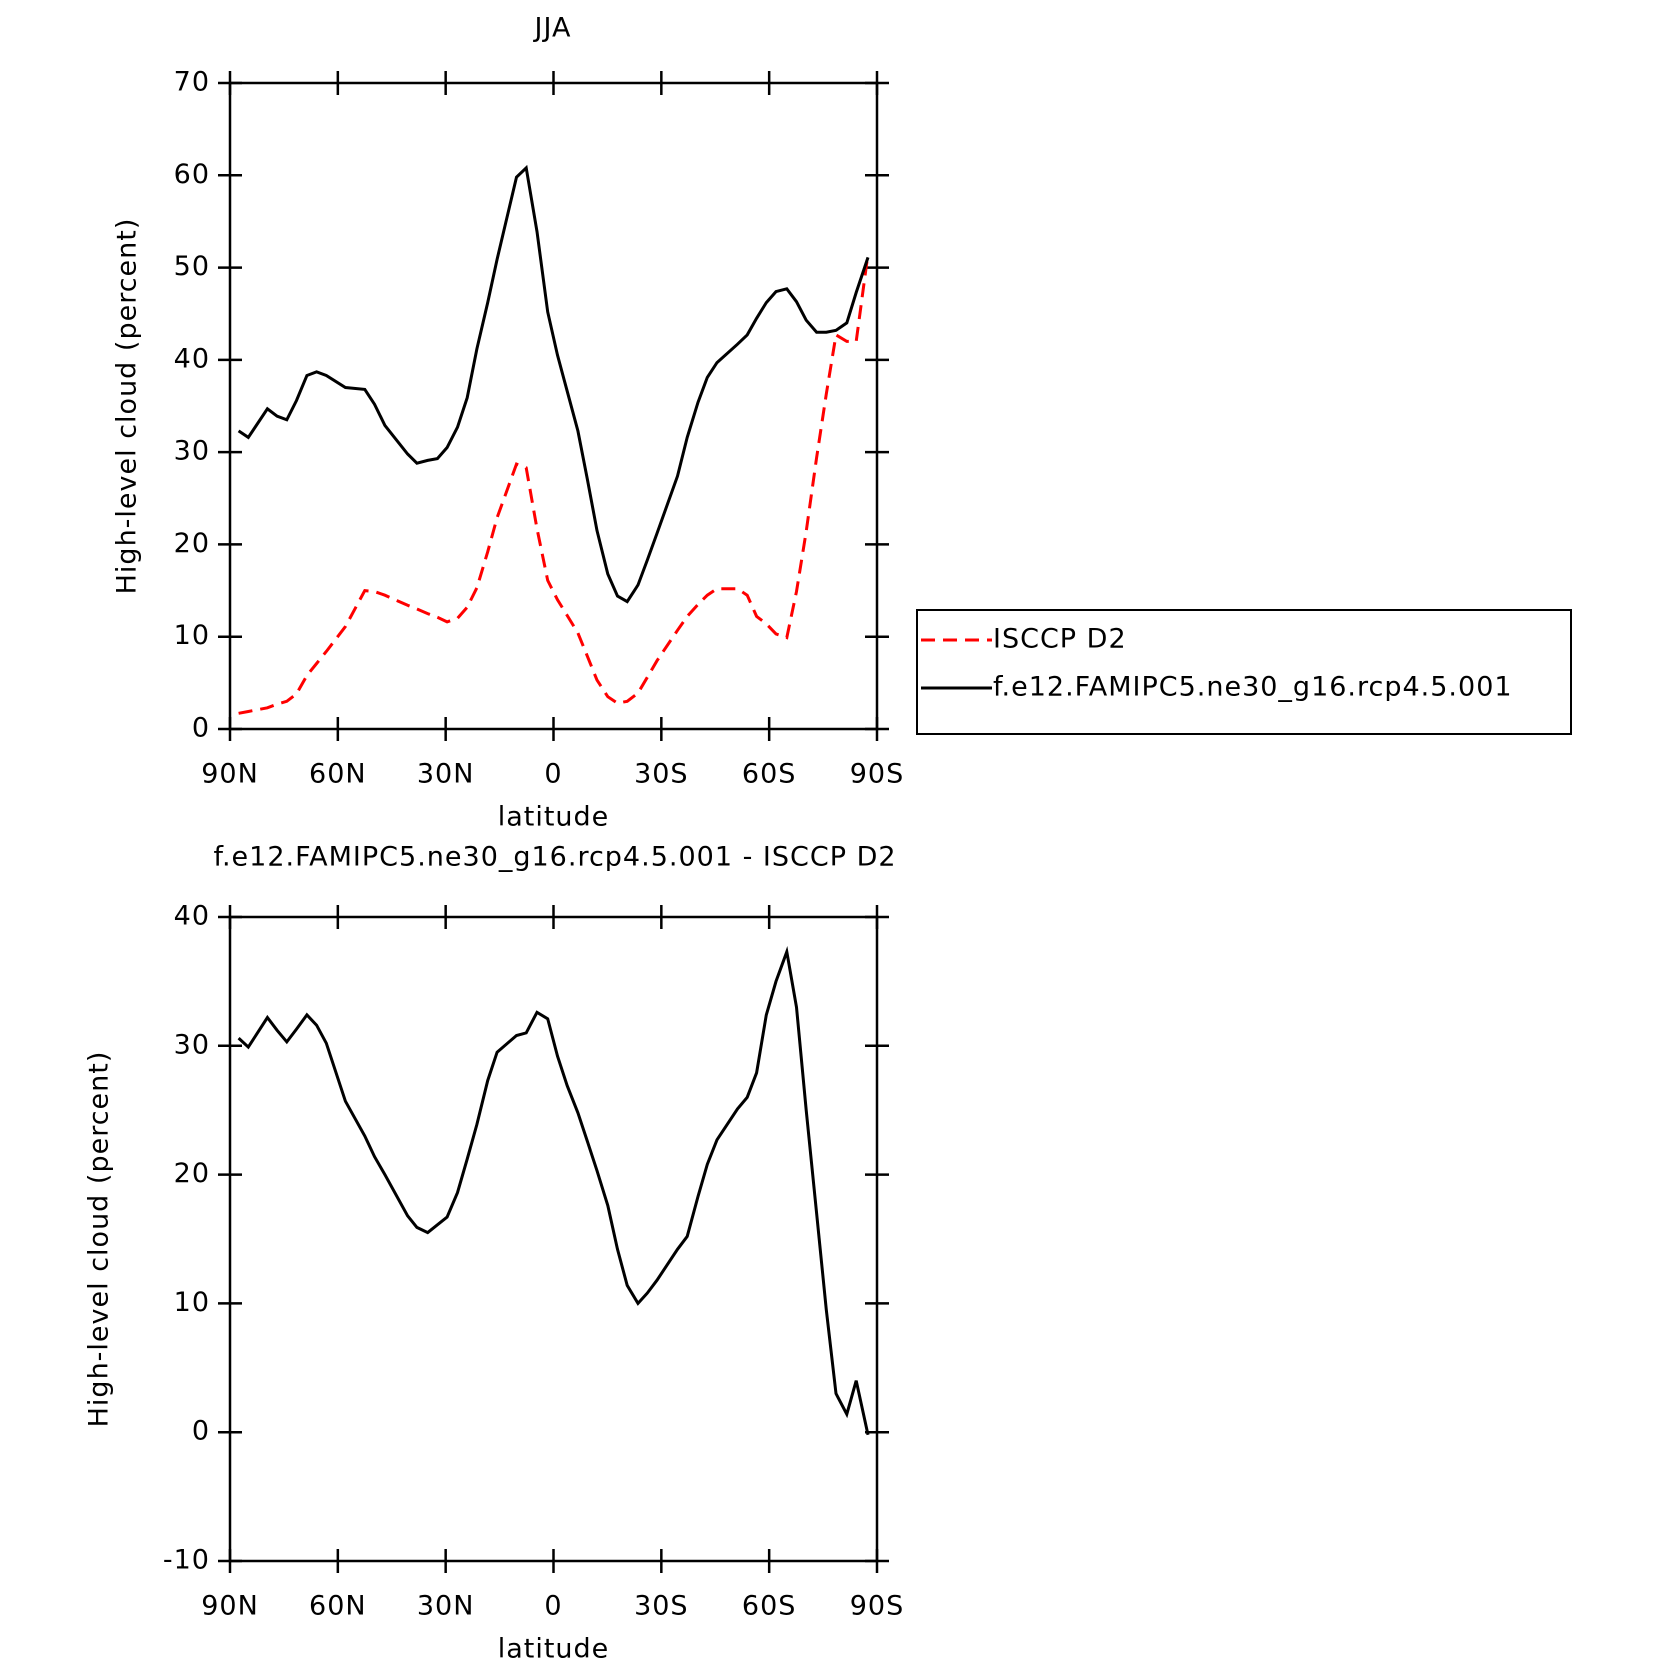 The height and width of the screenshot is (1669, 1669). What do you see at coordinates (552, 28) in the screenshot?
I see `chart-title: JJA` at bounding box center [552, 28].